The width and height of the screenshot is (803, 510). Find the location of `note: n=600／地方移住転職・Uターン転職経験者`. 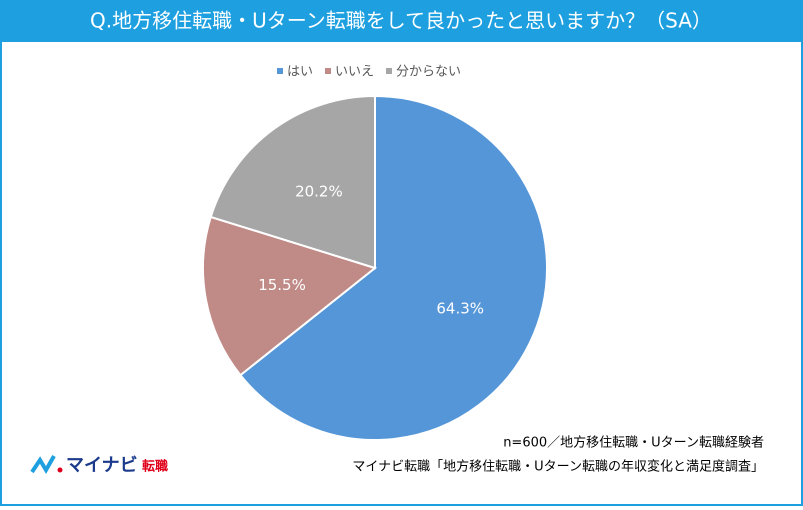

note: n=600／地方移住転職・Uターン転職経験者 is located at coordinates (633, 443).